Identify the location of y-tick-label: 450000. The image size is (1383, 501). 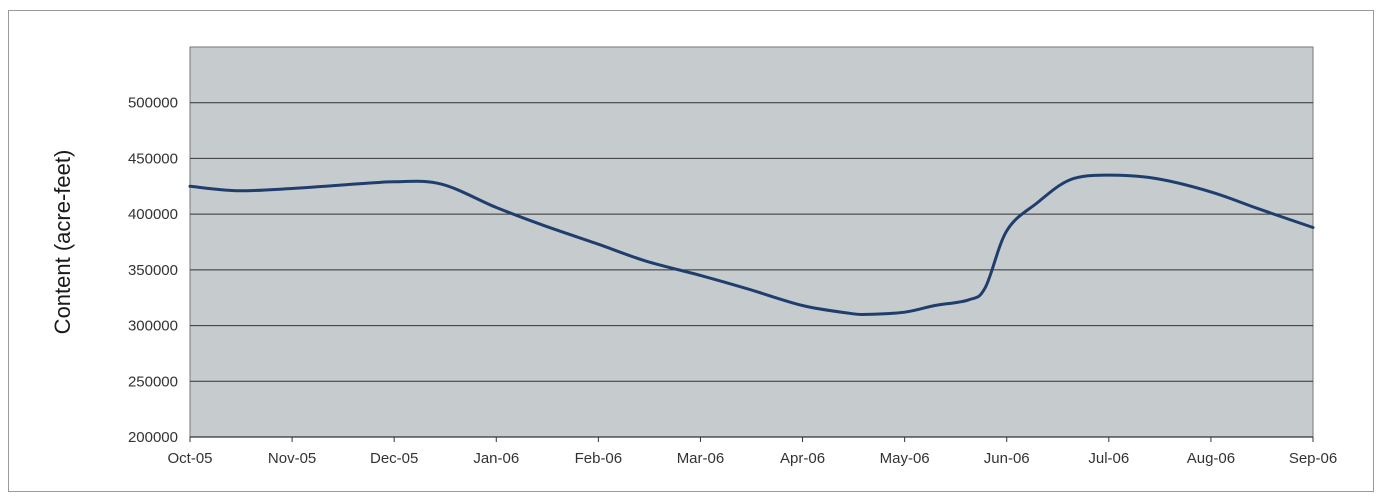
(153, 158).